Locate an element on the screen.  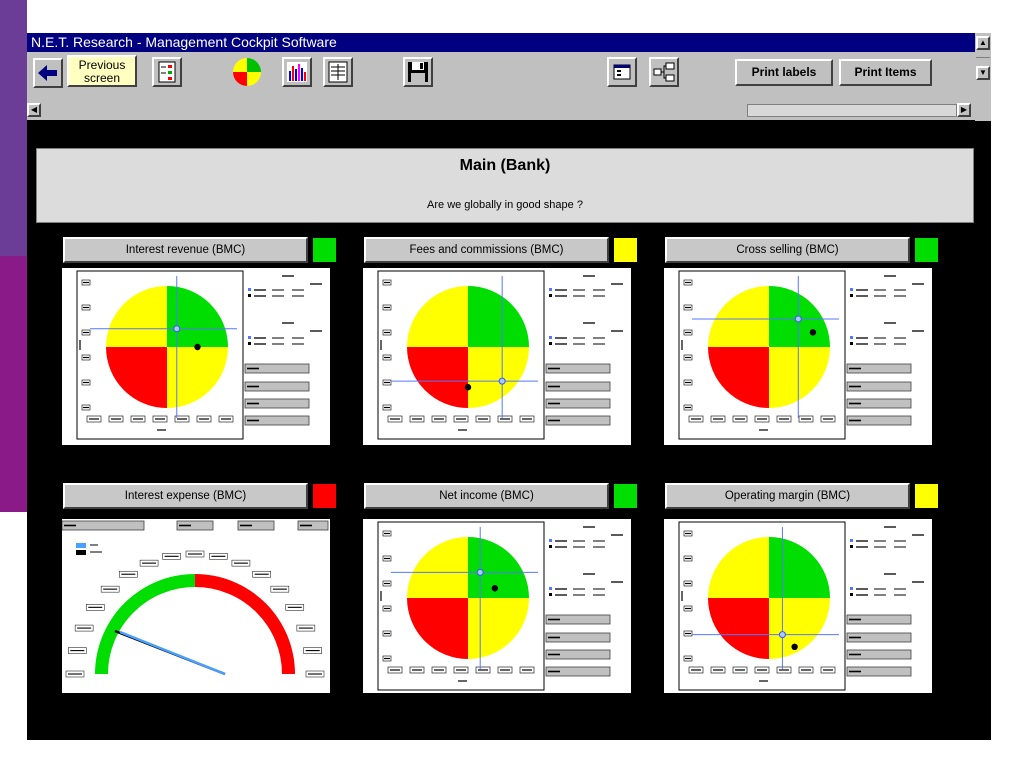
vertical-scrollbar: ▲ ▼ is located at coordinates (983, 77).